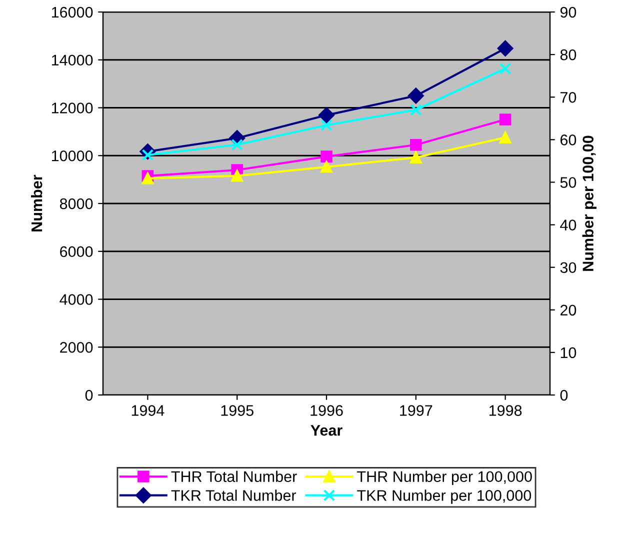  Describe the element at coordinates (326, 410) in the screenshot. I see `x-tick-label: 1996` at that location.